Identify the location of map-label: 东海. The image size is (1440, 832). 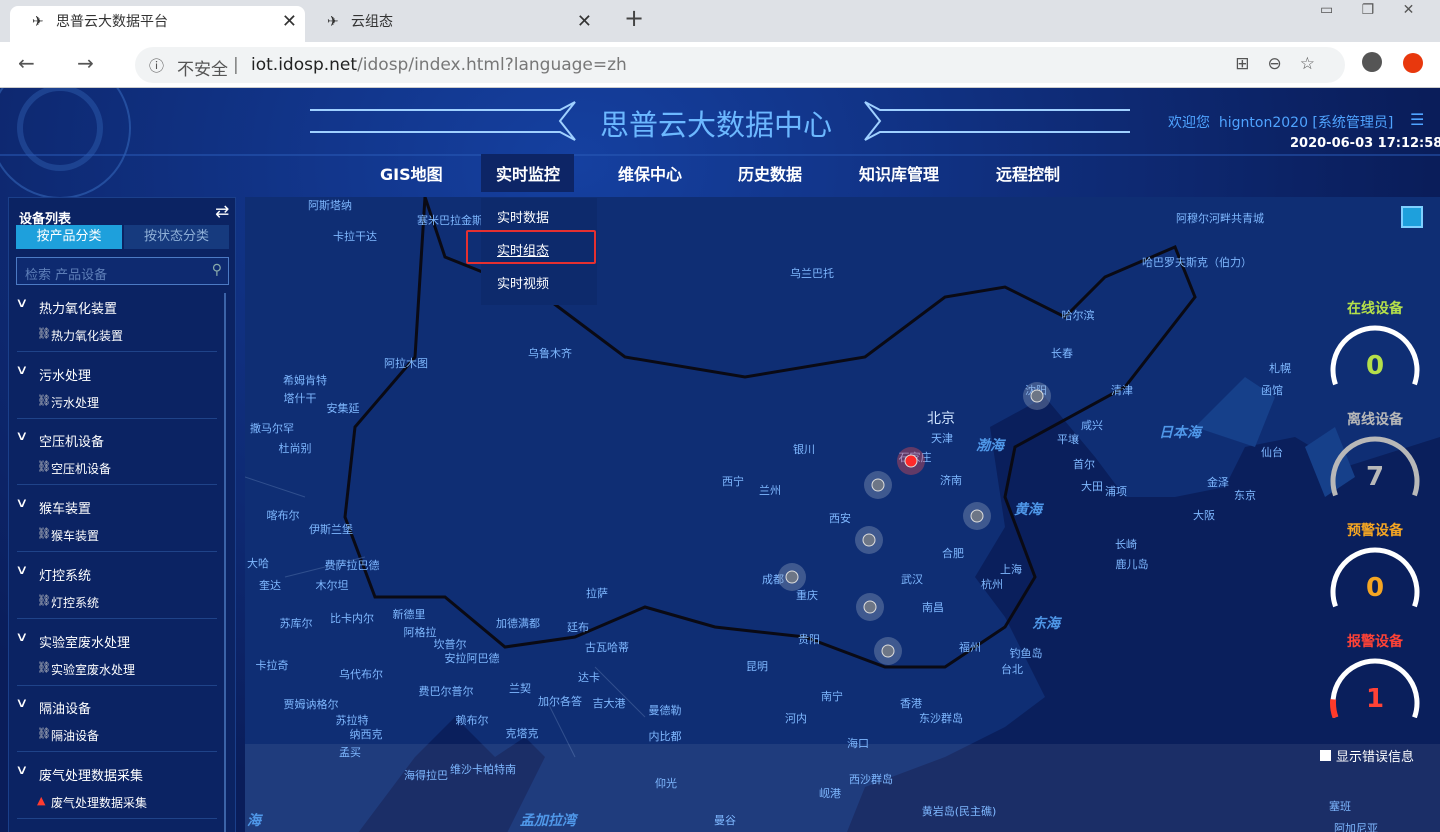
(1046, 624).